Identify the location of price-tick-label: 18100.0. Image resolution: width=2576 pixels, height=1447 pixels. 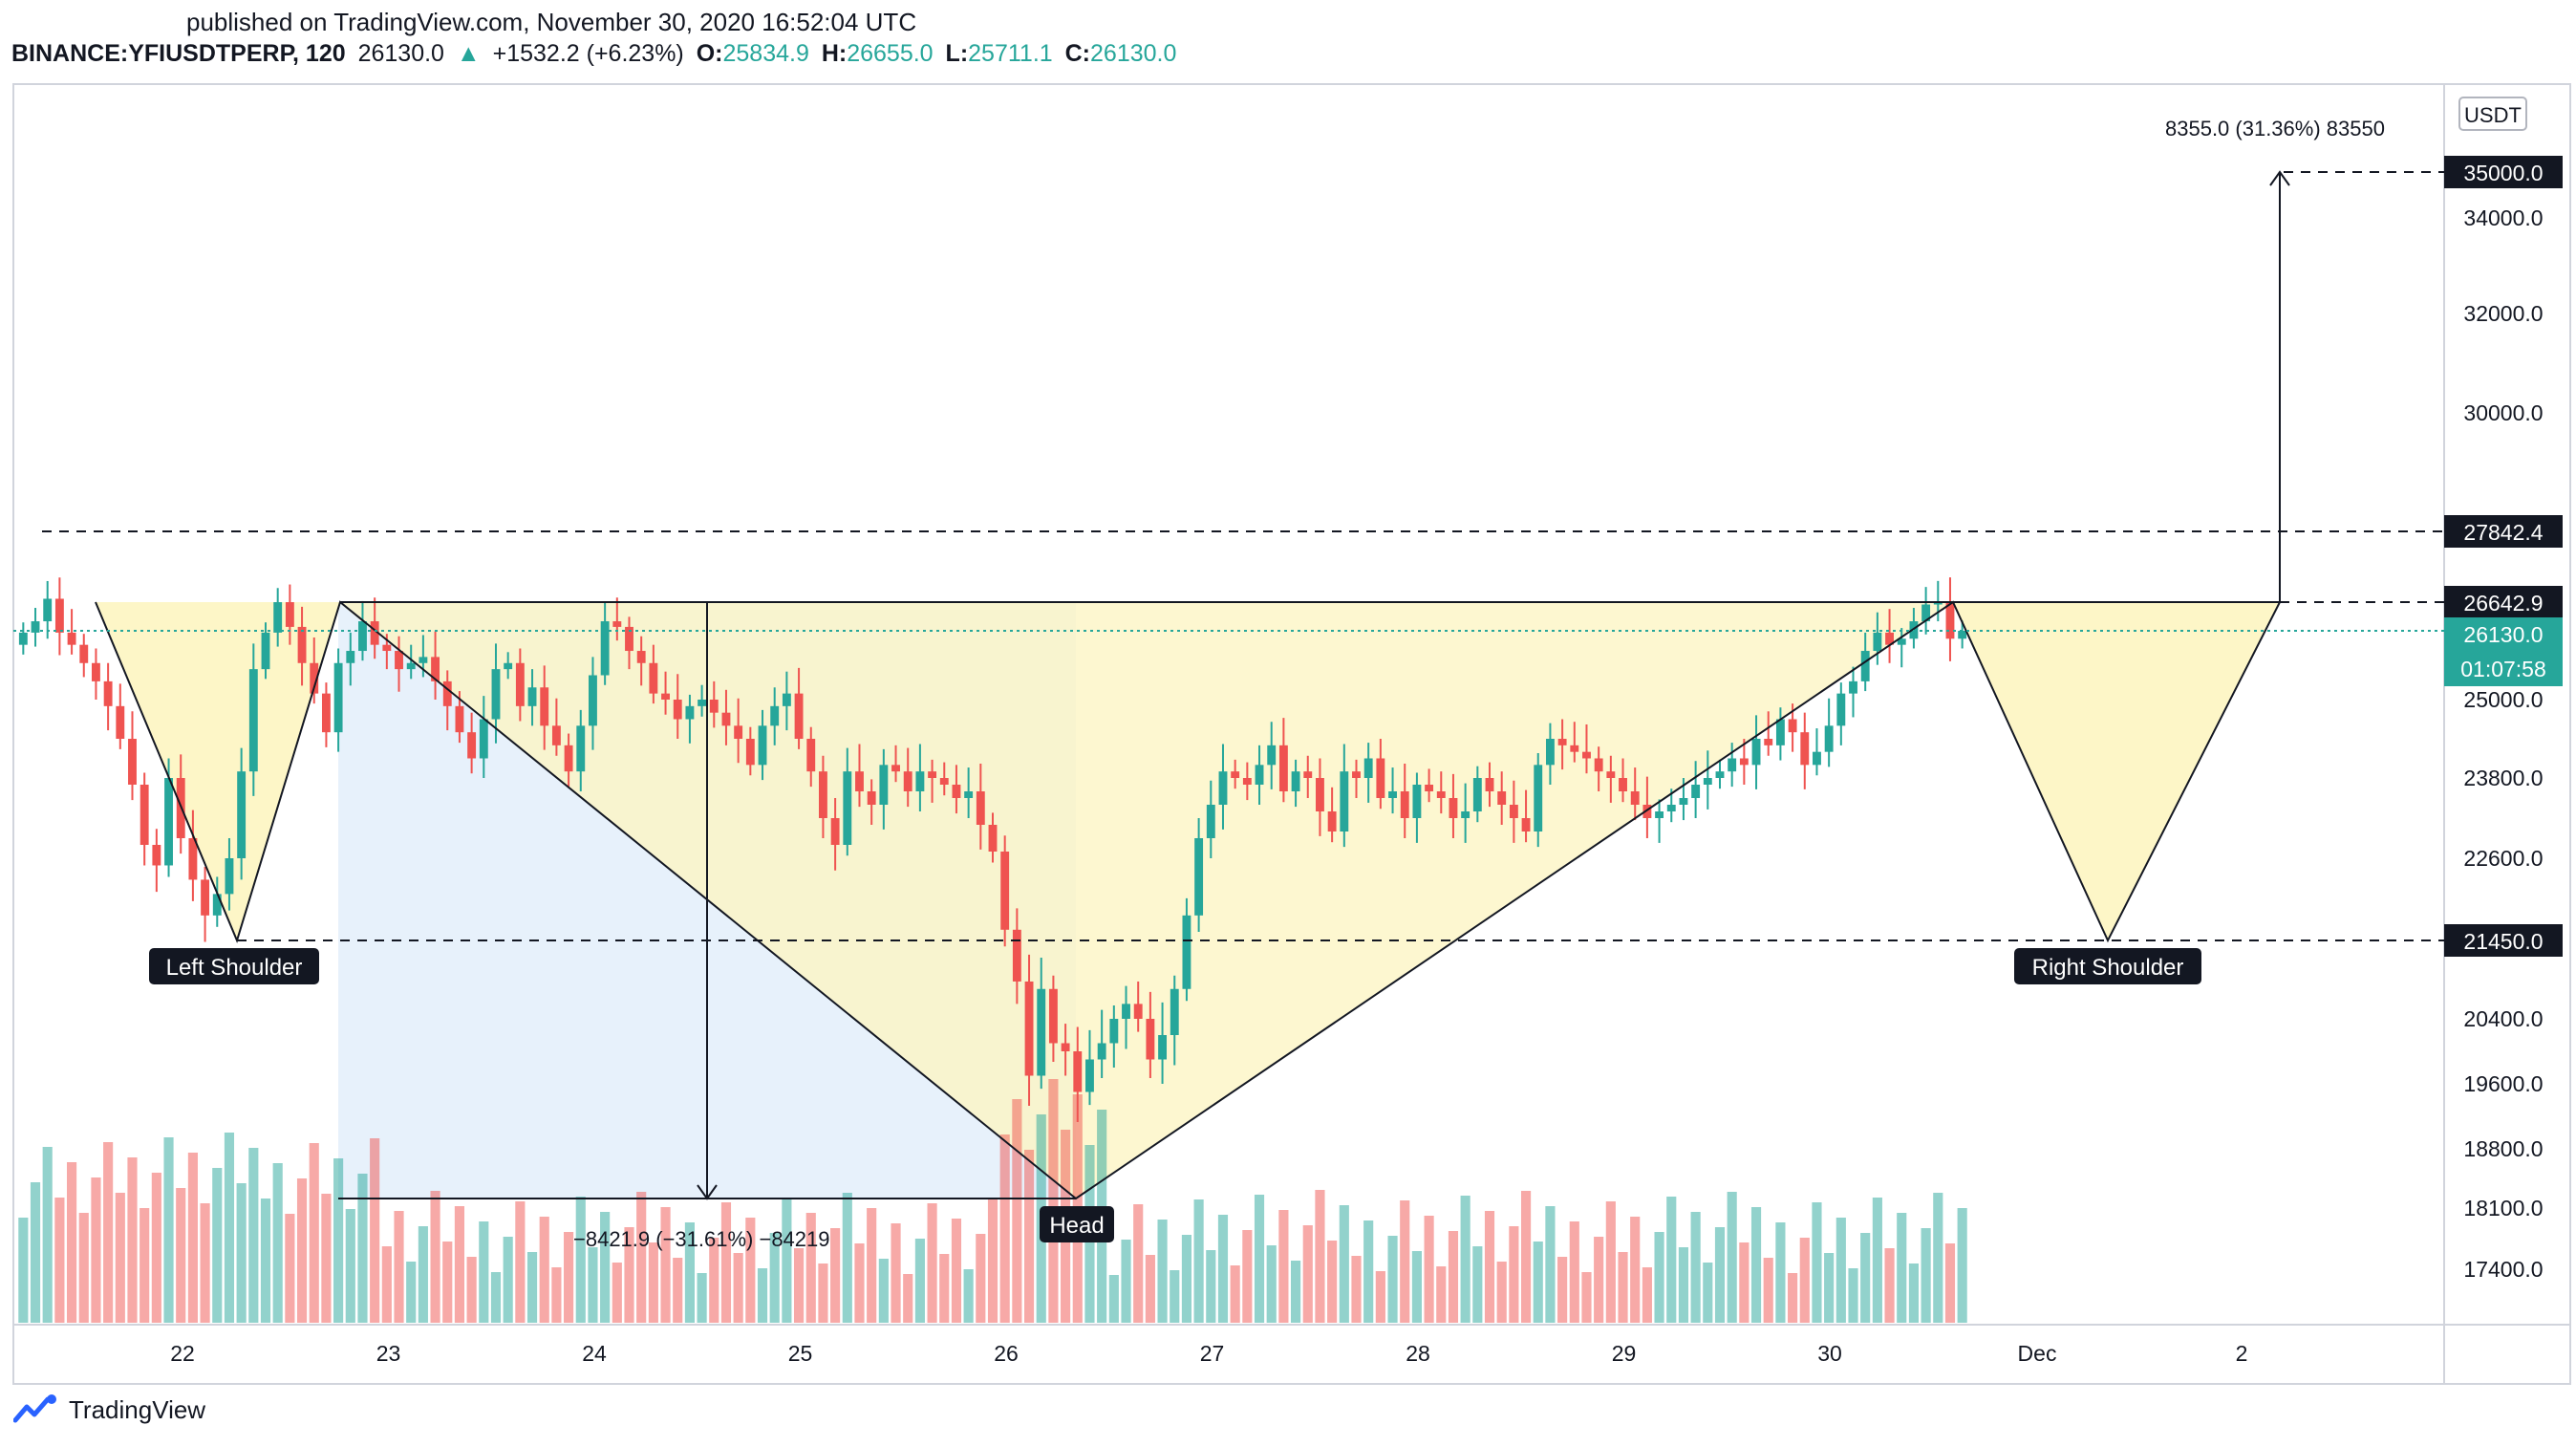
(2503, 1208).